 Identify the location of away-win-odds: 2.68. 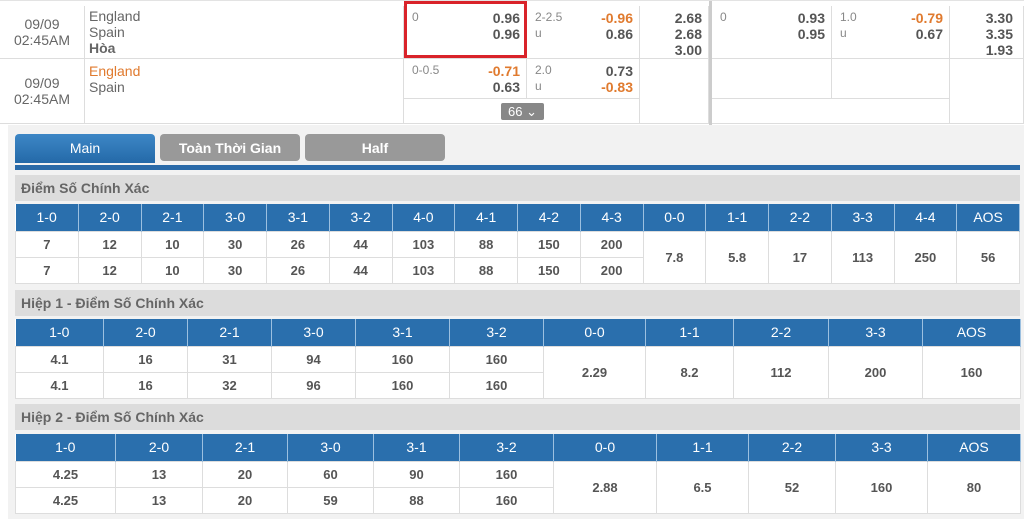
(688, 34).